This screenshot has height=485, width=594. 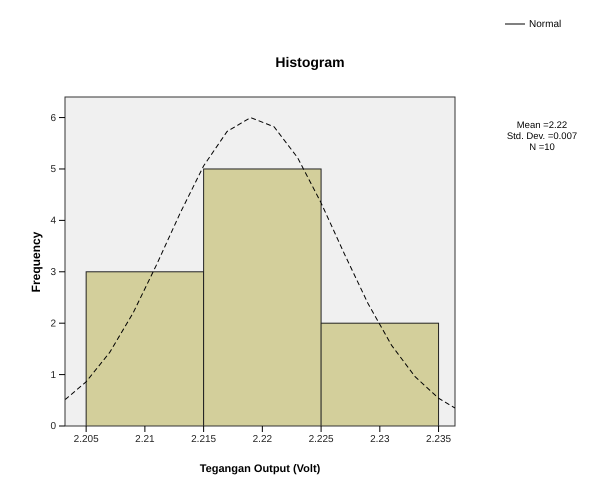 What do you see at coordinates (53, 221) in the screenshot?
I see `y-tick-label: 4` at bounding box center [53, 221].